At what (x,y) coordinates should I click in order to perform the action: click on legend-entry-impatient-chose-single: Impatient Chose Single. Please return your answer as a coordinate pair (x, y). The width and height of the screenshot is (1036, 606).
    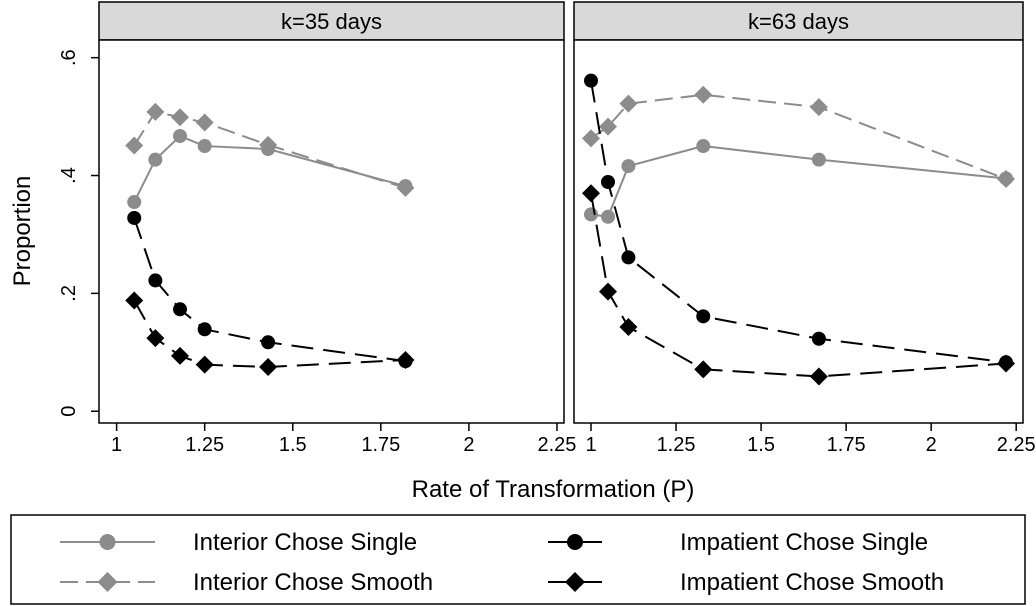
    Looking at the image, I should click on (738, 542).